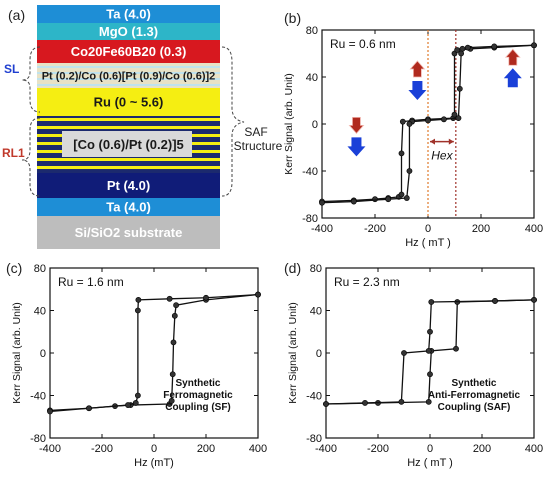  Describe the element at coordinates (314, 439) in the screenshot. I see `y-tick-label: -80` at that location.